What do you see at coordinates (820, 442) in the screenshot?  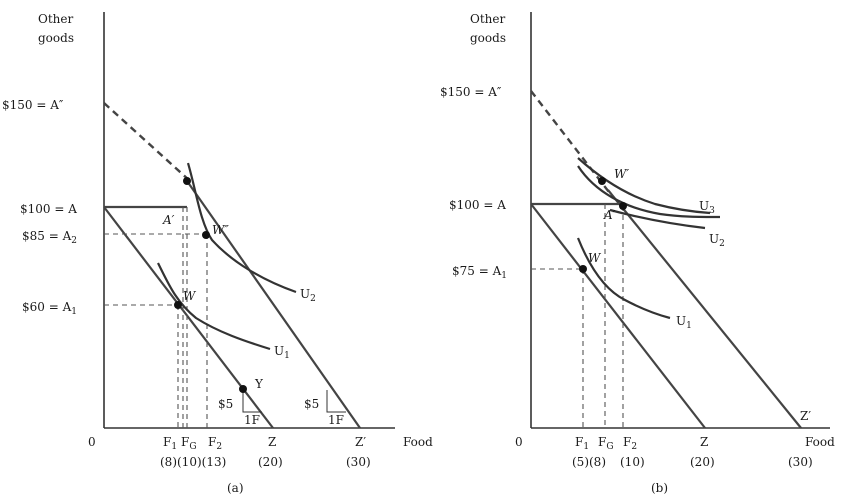 I see `panel-b-x-axis-title: Food` at bounding box center [820, 442].